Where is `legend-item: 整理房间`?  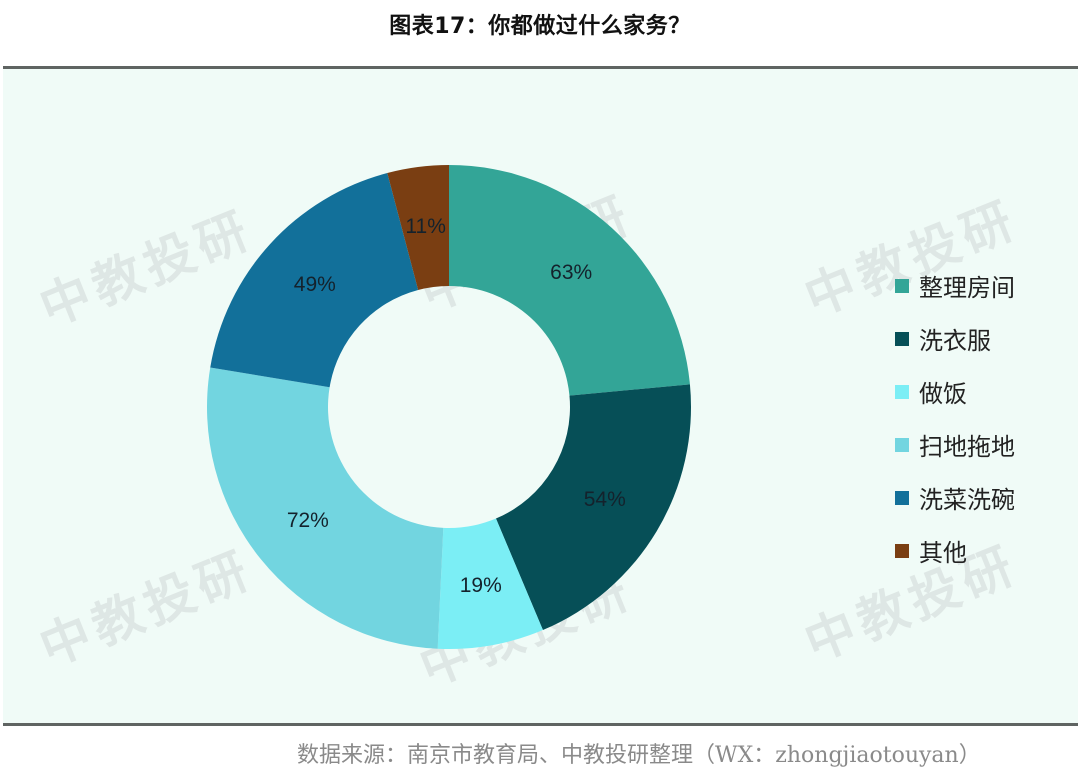 legend-item: 整理房间 is located at coordinates (955, 285).